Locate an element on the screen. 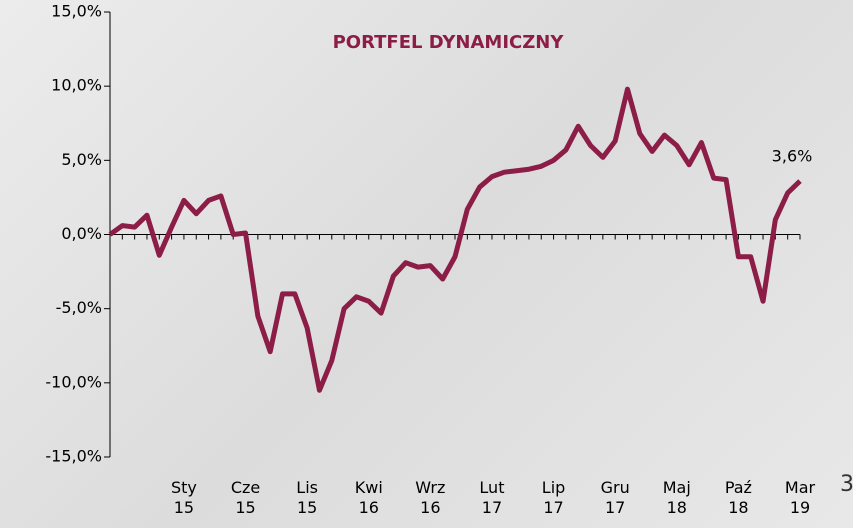 The image size is (853, 528). chart-title: PORTFEL DYNAMICZNY is located at coordinates (449, 42).